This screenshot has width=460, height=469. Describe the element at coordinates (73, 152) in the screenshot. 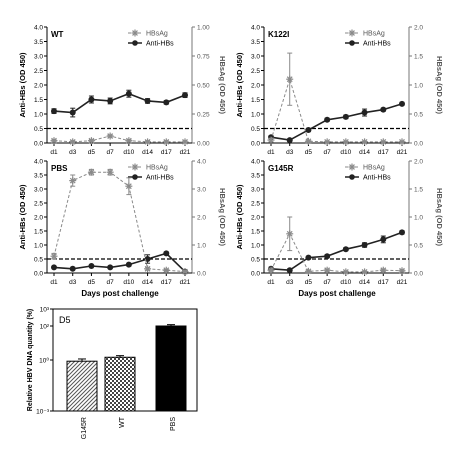

I see `x-tick-label: d3` at that location.